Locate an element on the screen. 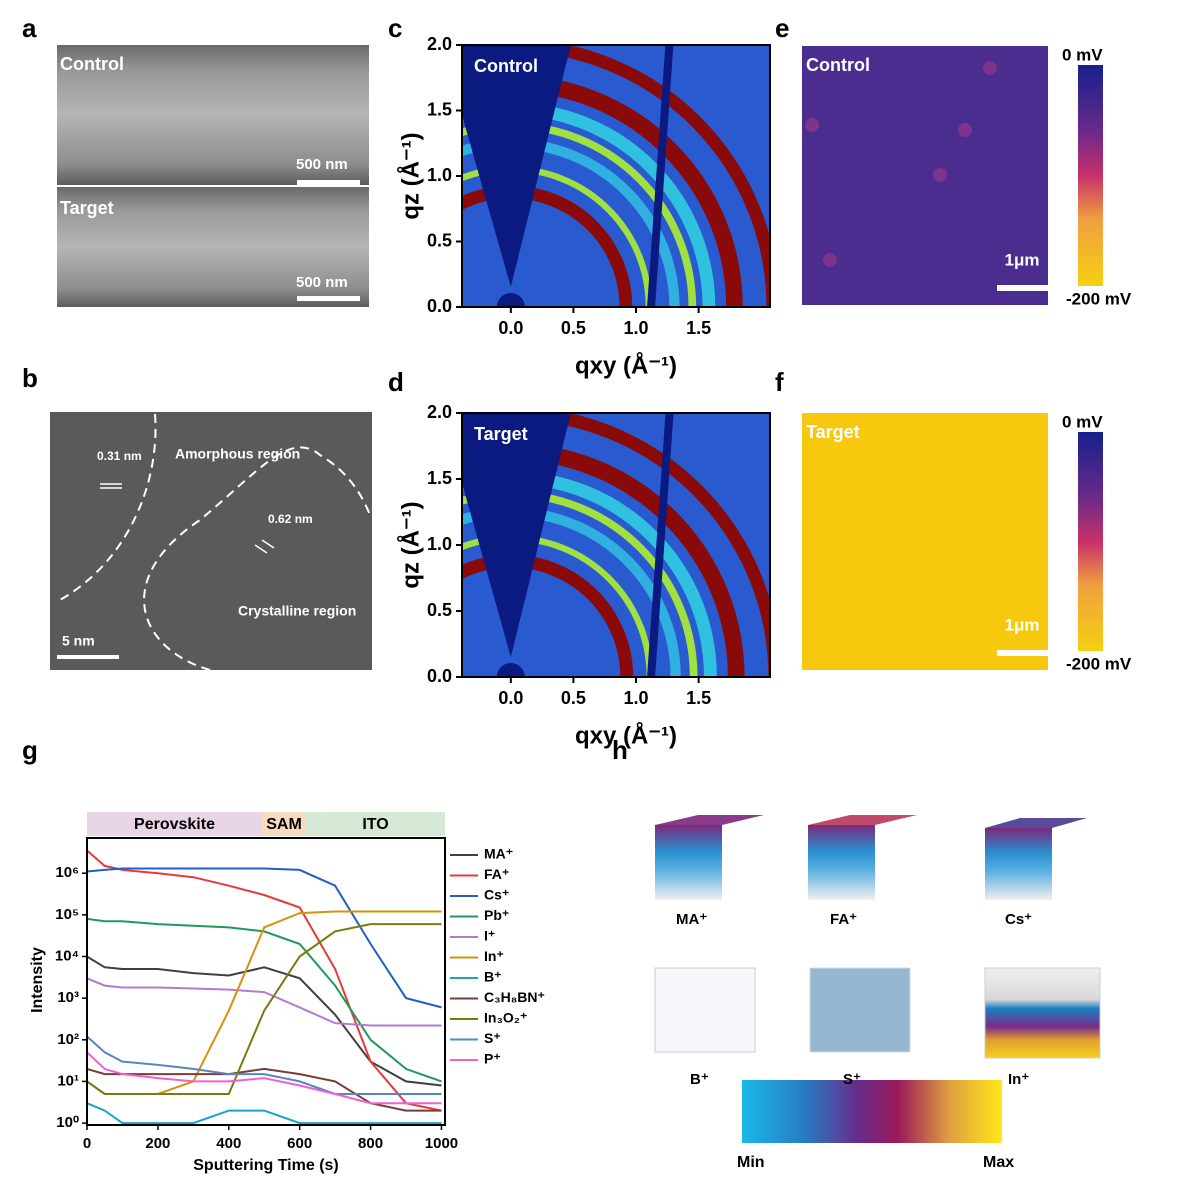 The height and width of the screenshot is (1189, 1190). scale-label: 5 nm is located at coordinates (78, 641).